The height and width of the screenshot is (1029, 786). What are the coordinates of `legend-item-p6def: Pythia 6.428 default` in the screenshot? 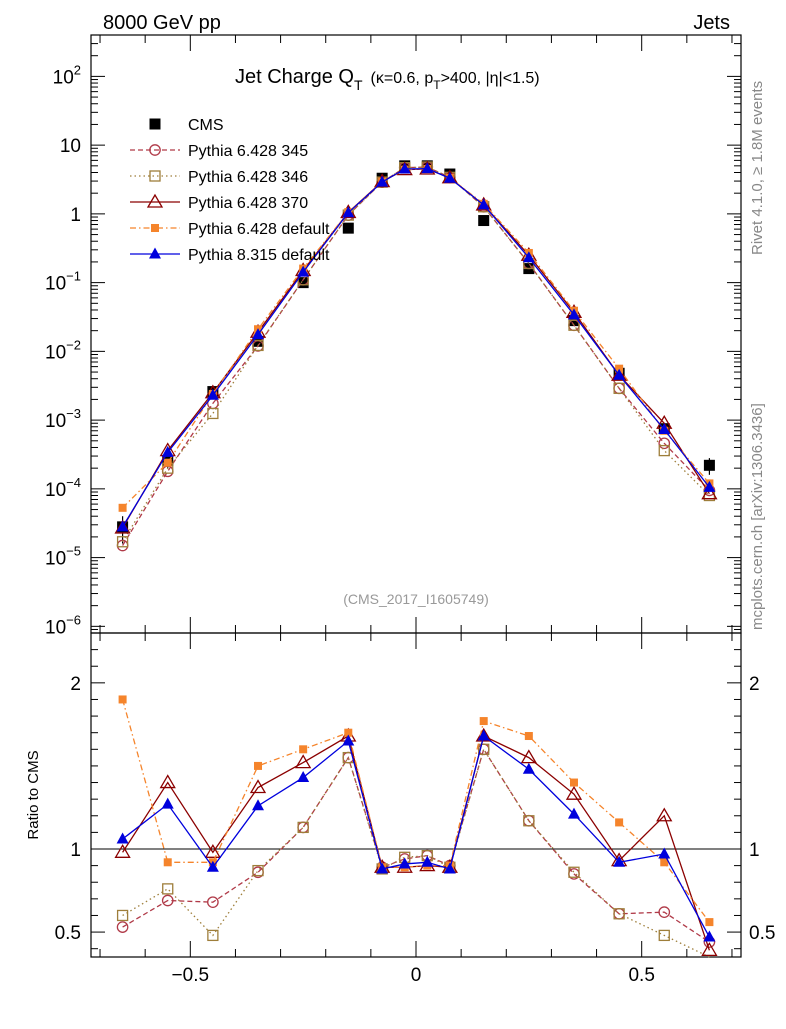 It's located at (230, 229).